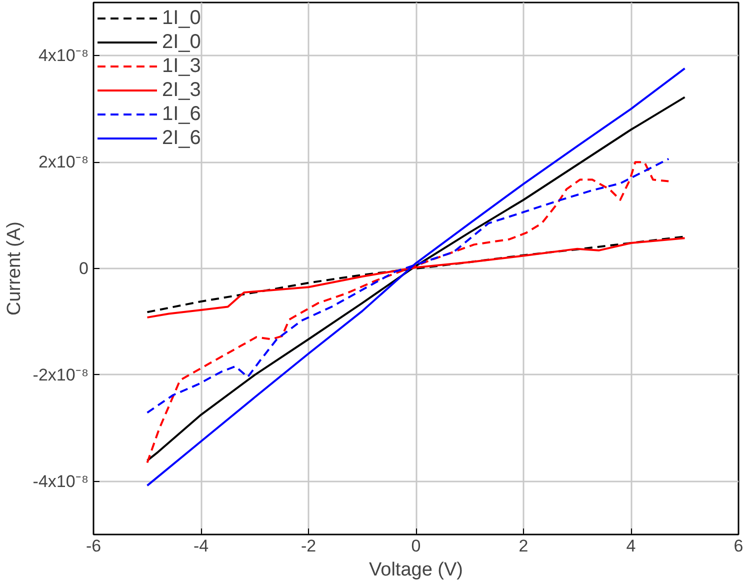 This screenshot has width=750, height=583. What do you see at coordinates (416, 570) in the screenshot?
I see `x-axis-title: Voltage (V)` at bounding box center [416, 570].